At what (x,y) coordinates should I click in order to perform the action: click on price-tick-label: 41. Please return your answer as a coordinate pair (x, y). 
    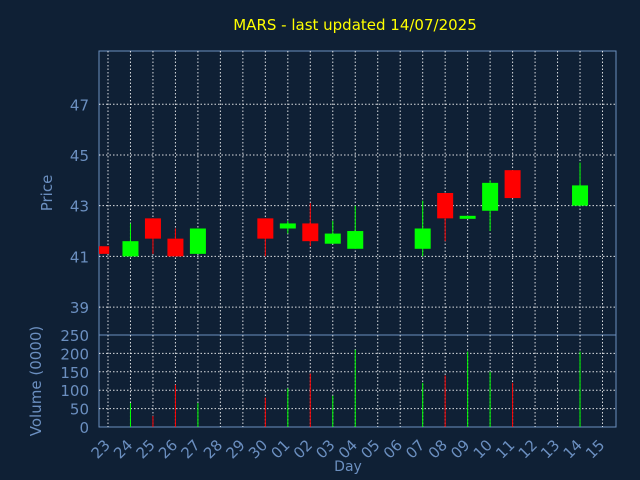
    Looking at the image, I should click on (79, 257).